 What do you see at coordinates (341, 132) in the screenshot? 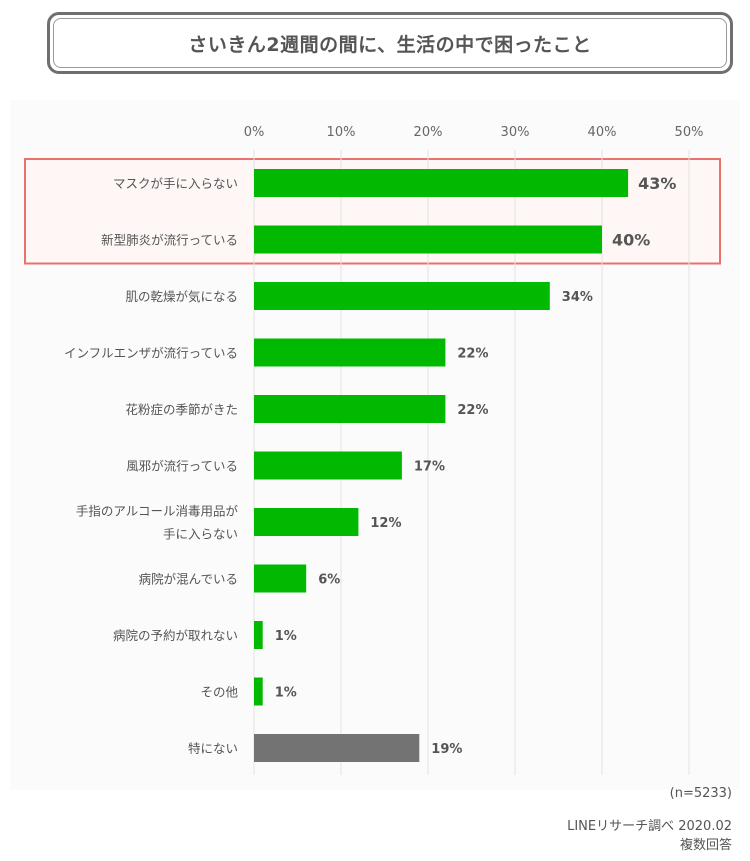
I see `x-tick-label: 10%` at bounding box center [341, 132].